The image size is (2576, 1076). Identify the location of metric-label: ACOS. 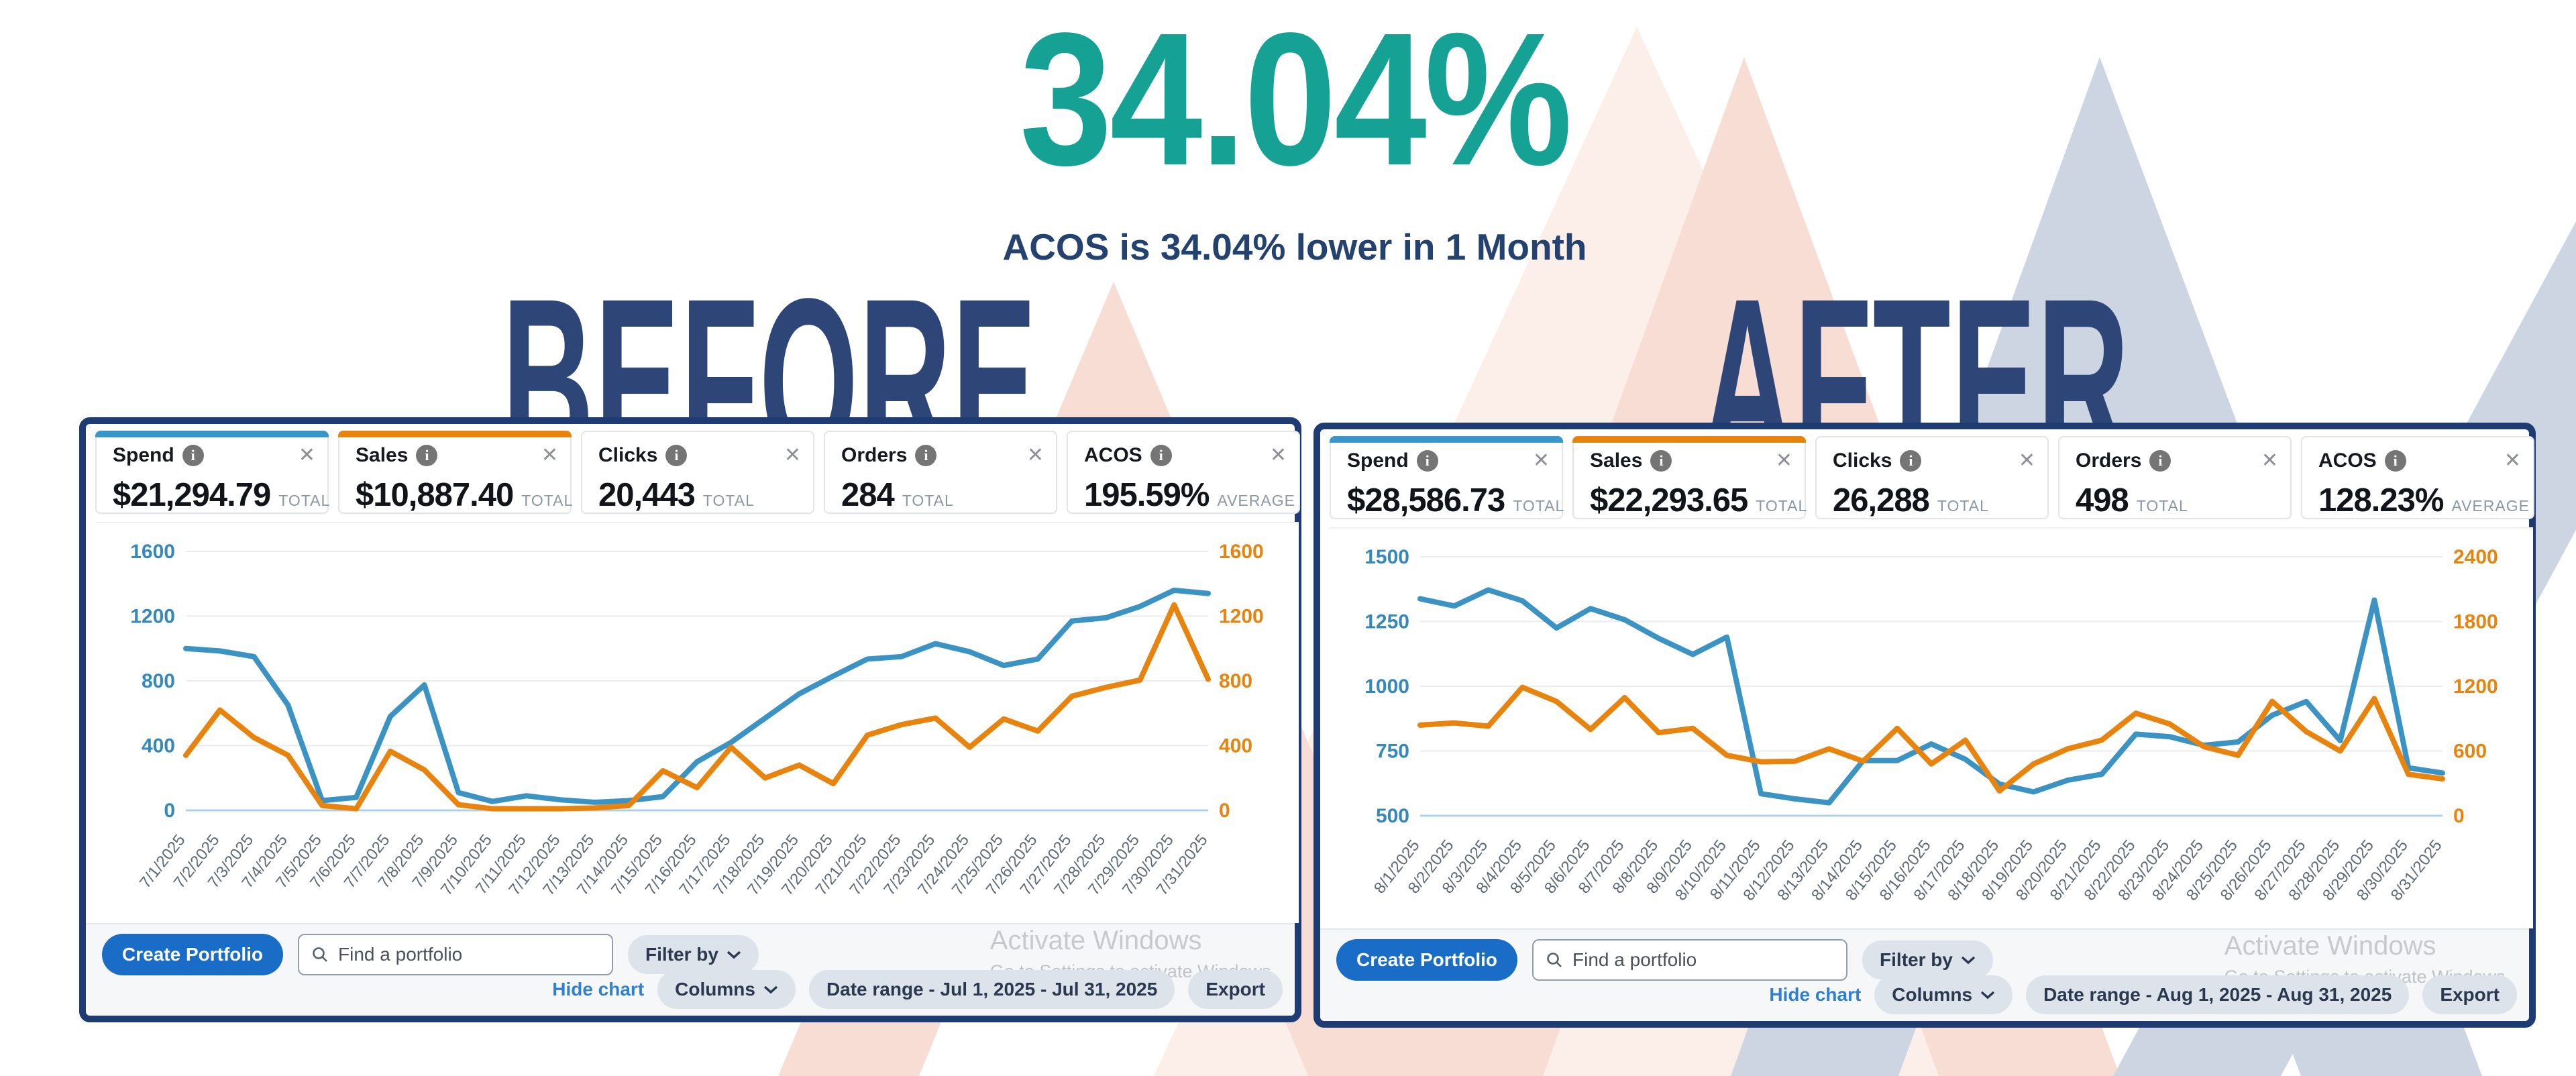
(1113, 455).